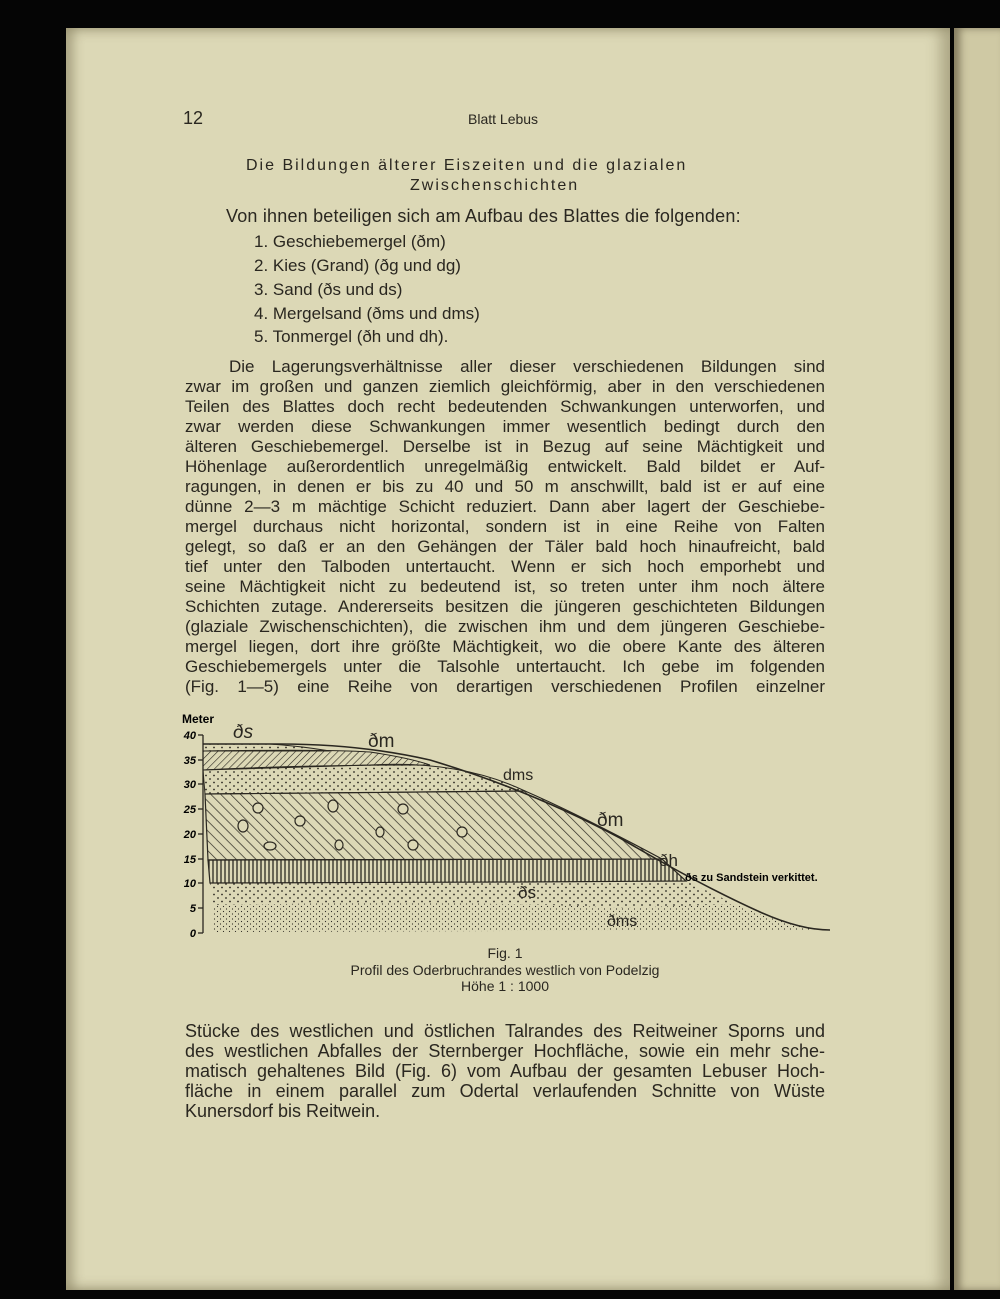 This screenshot has width=1000, height=1299. I want to click on tick-label: 10, so click(190, 884).